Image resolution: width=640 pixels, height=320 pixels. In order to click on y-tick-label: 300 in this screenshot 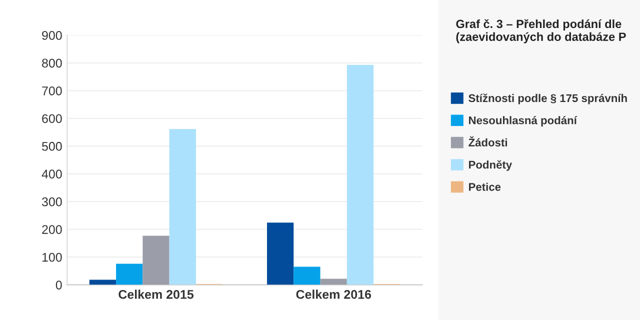, I will do `click(52, 201)`.